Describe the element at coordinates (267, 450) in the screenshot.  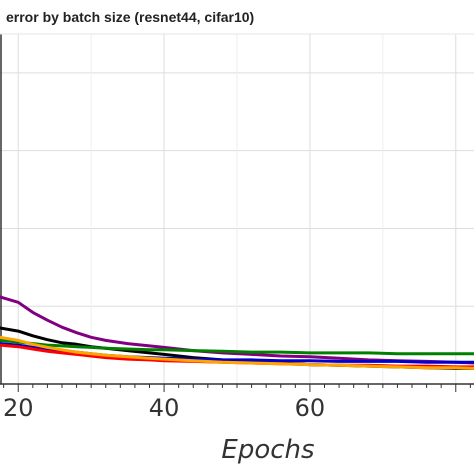
I see `x-axis-label: Epochs` at that location.